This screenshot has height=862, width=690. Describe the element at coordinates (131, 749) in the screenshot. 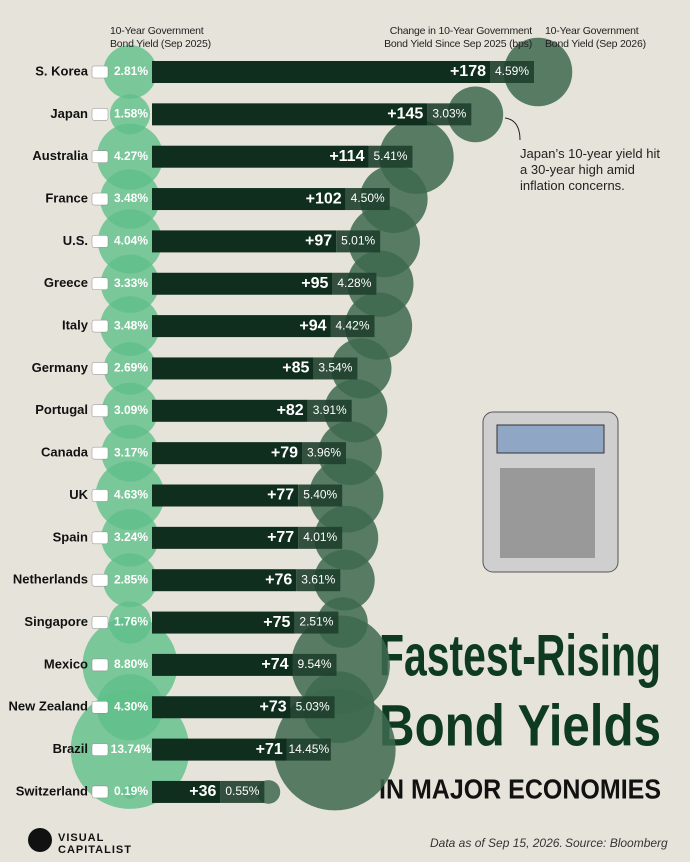

I see `yield-2025-label: 13.74%` at that location.